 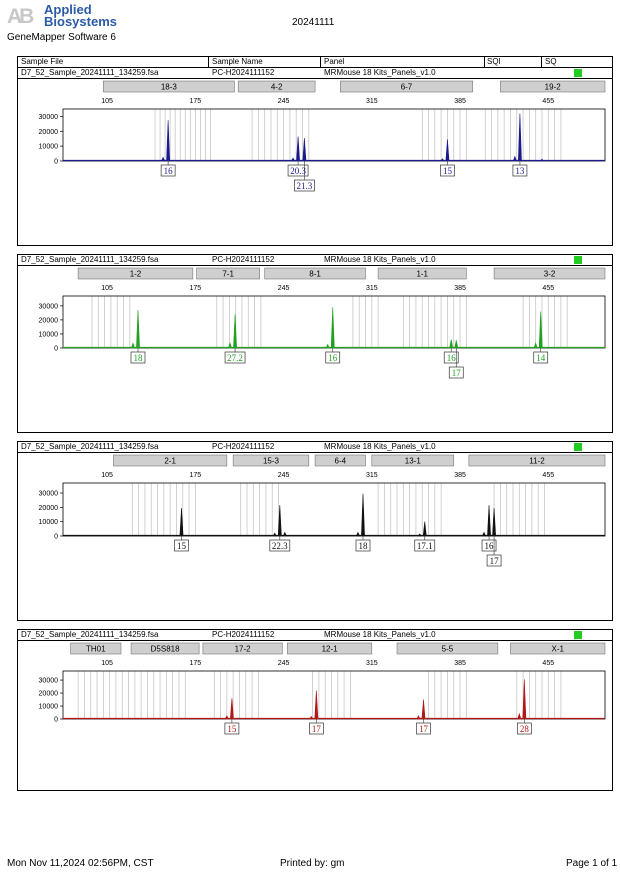 What do you see at coordinates (548, 288) in the screenshot?
I see `x-tick-label: 455` at bounding box center [548, 288].